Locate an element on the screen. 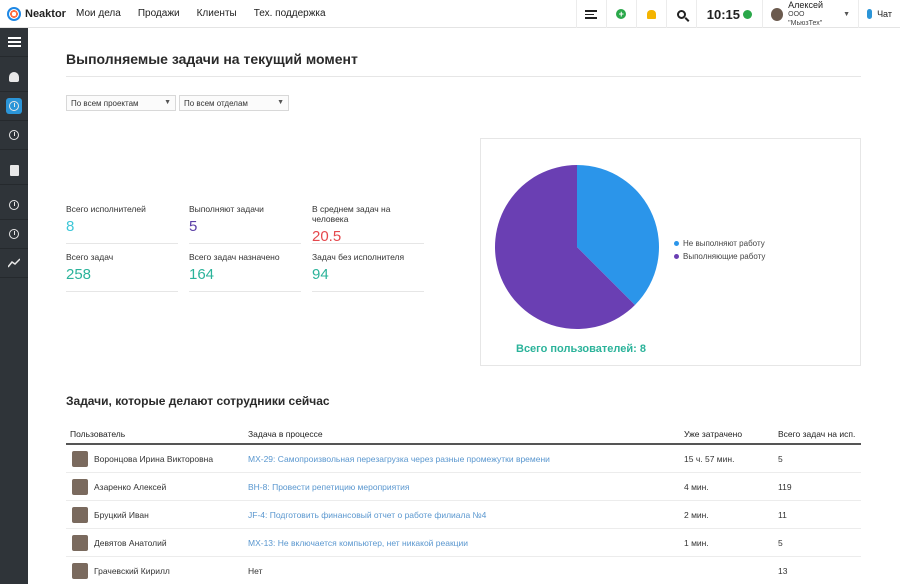 This screenshot has width=900, height=584. project-filter-value: По всем проектам is located at coordinates (105, 103).